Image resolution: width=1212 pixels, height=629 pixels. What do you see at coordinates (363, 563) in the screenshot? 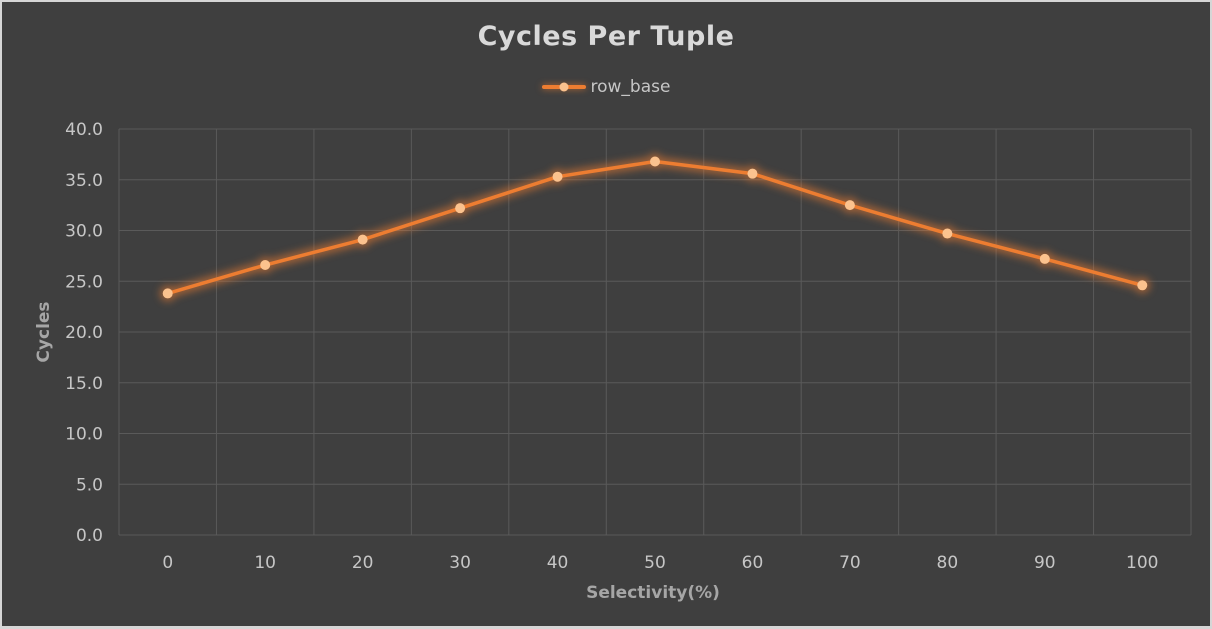
I see `x-tick-label: 20` at bounding box center [363, 563].